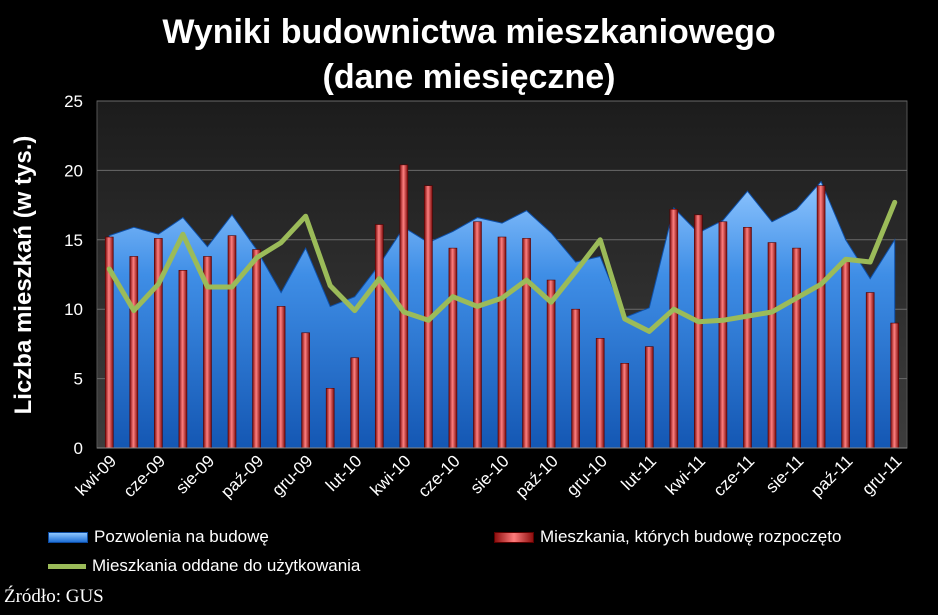  Describe the element at coordinates (195, 474) in the screenshot. I see `x-tick-label: sie-09` at that location.